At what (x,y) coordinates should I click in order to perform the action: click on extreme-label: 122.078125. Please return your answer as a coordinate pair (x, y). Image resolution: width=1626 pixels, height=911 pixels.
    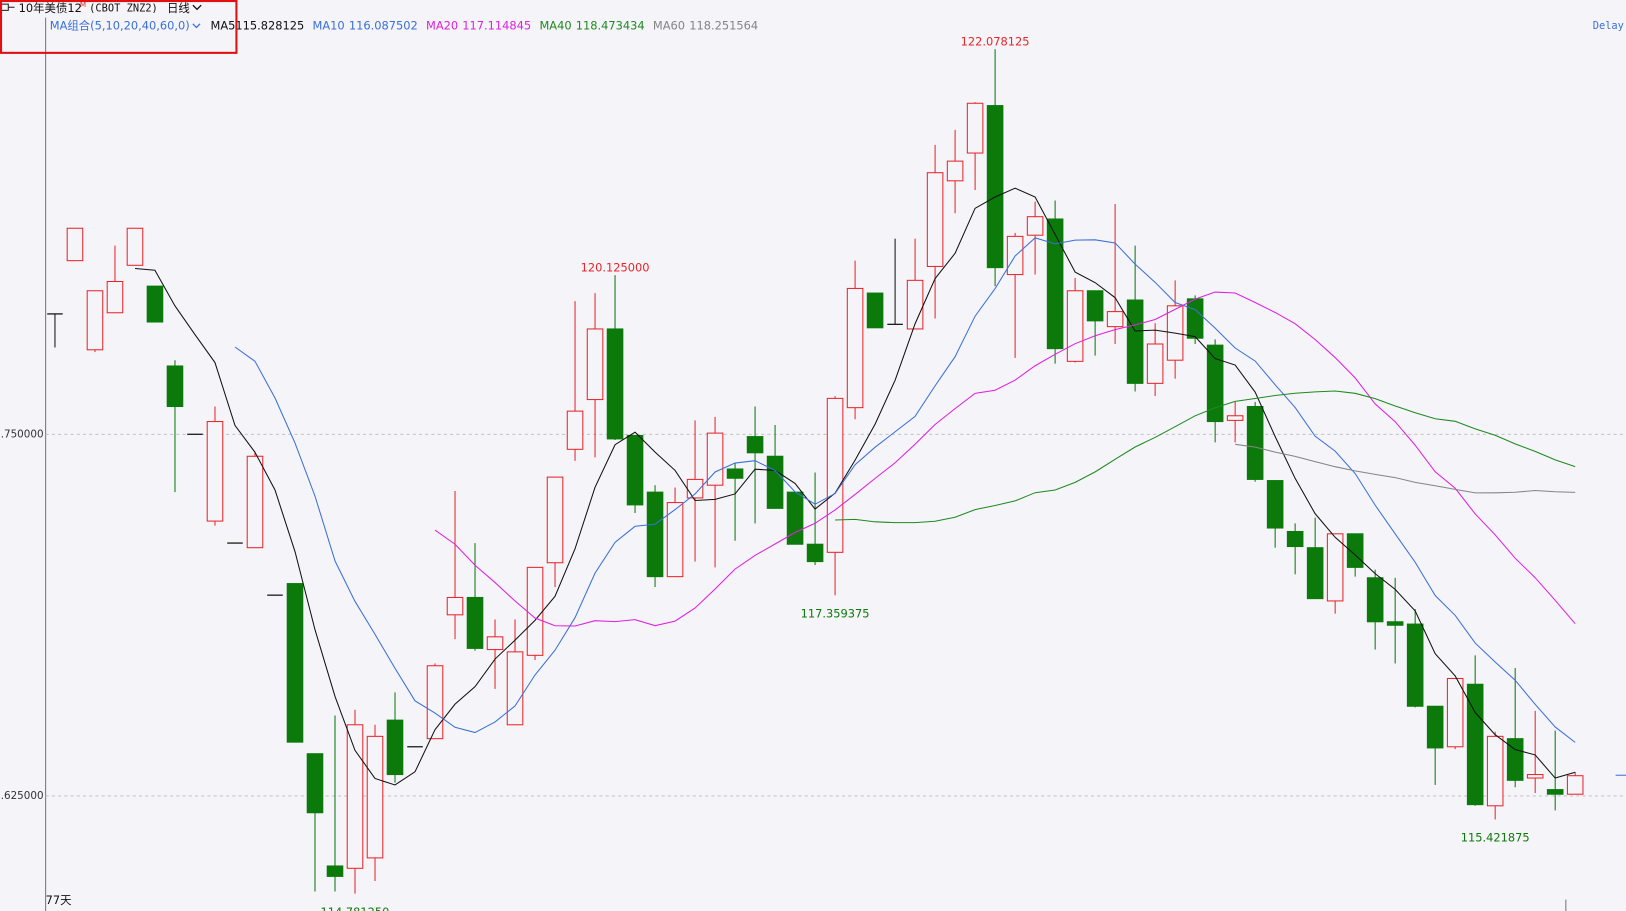
    Looking at the image, I should click on (995, 41).